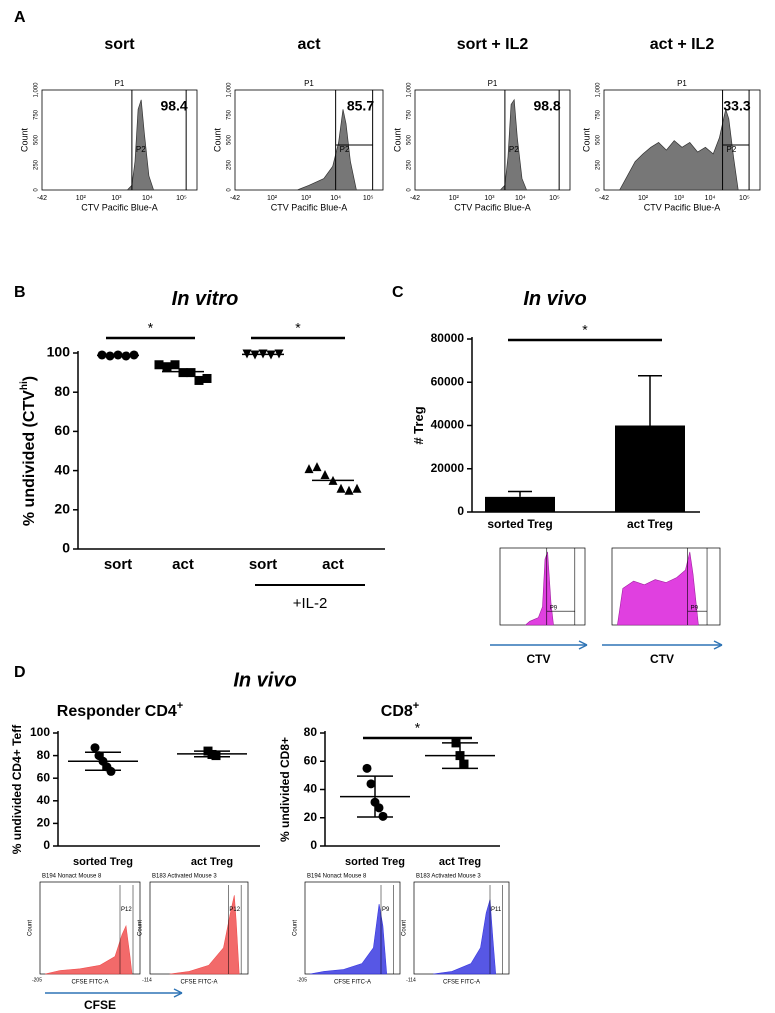 The image size is (775, 1013). What do you see at coordinates (117, 711) in the screenshot?
I see `chart-title-text: Responder CD4` at bounding box center [117, 711].